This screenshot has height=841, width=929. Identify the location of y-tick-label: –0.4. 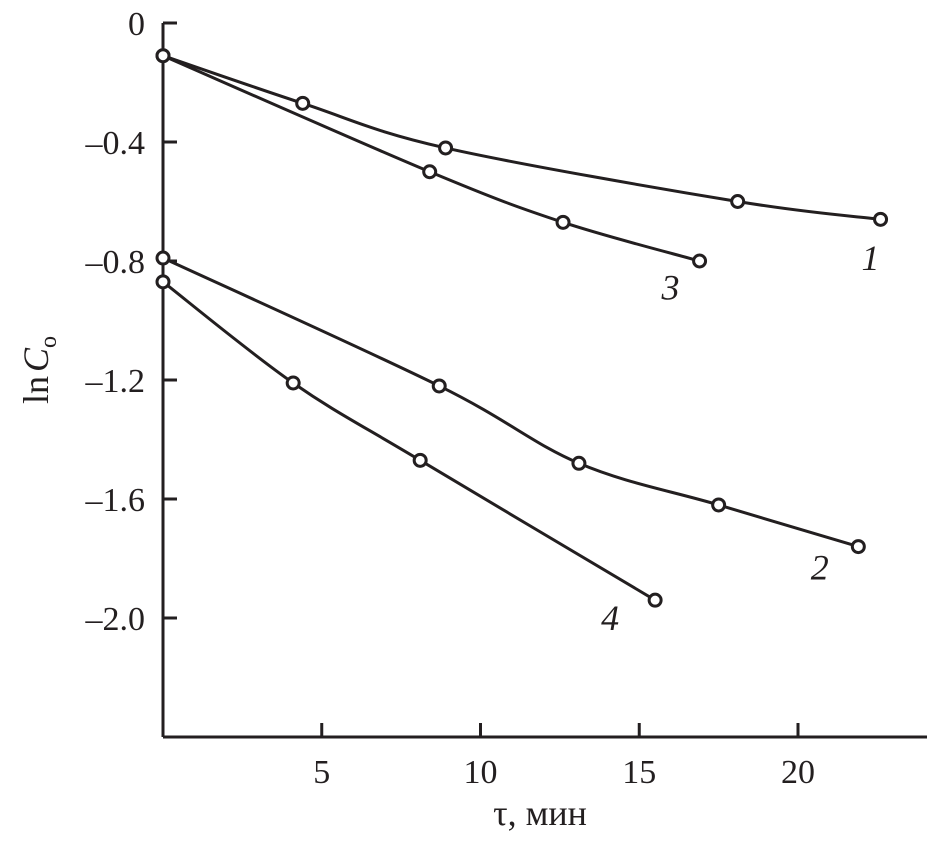
(115, 143).